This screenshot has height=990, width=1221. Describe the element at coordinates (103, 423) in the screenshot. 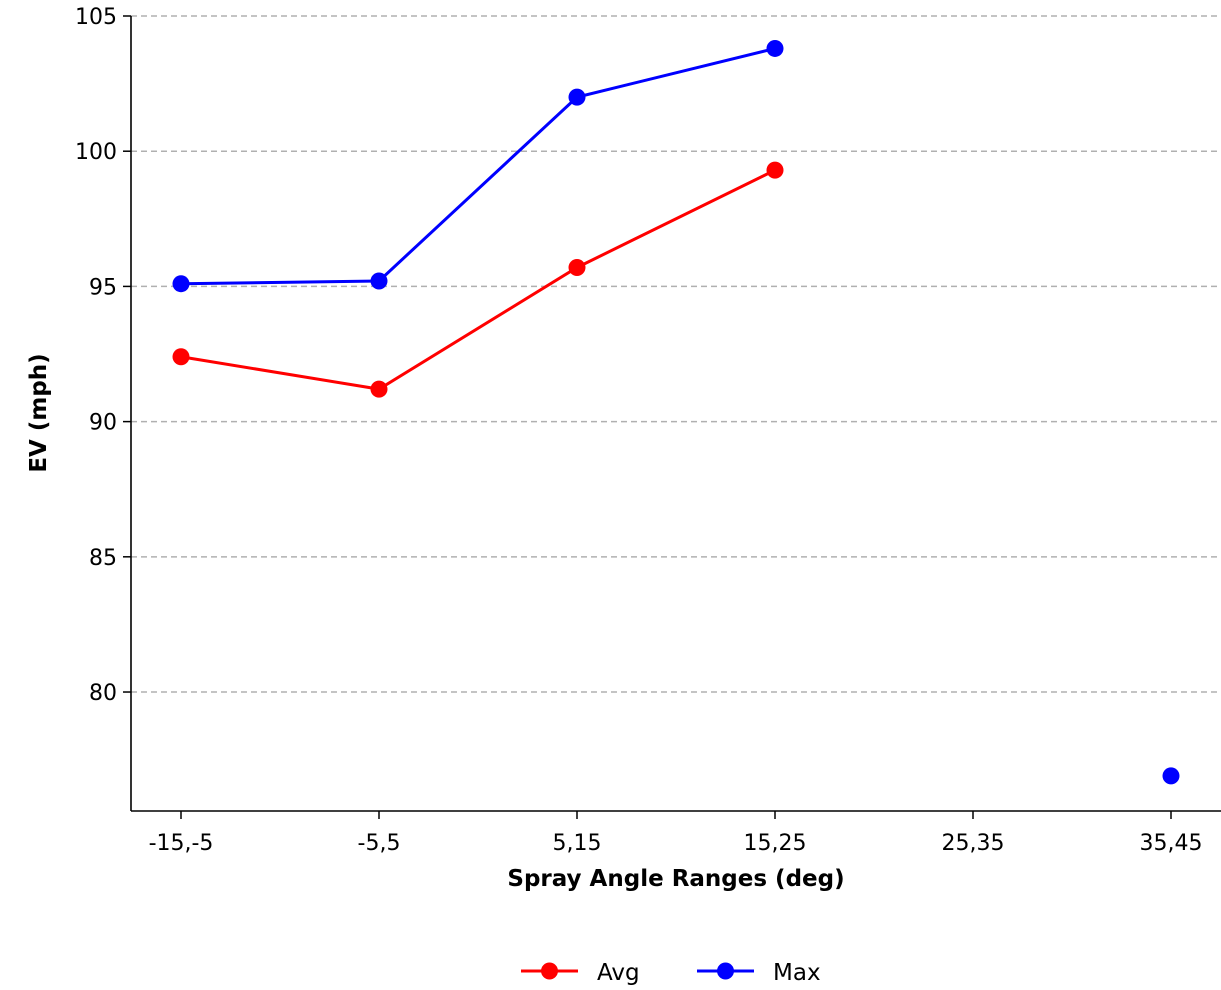

I see `y-tick-label: 90` at that location.